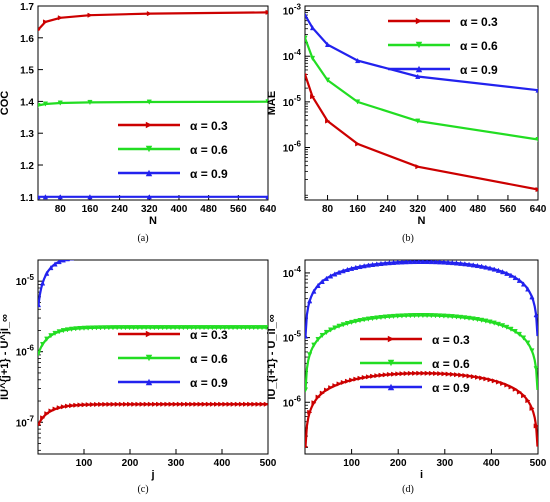 The width and height of the screenshot is (550, 502). Describe the element at coordinates (444, 463) in the screenshot. I see `x-tick-label: 300` at that location.